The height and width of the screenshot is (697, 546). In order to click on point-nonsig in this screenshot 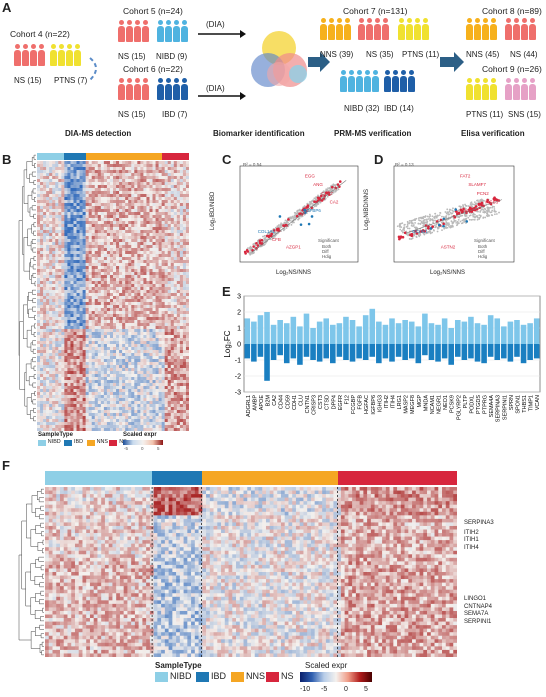, I will do `click(286, 228)`.